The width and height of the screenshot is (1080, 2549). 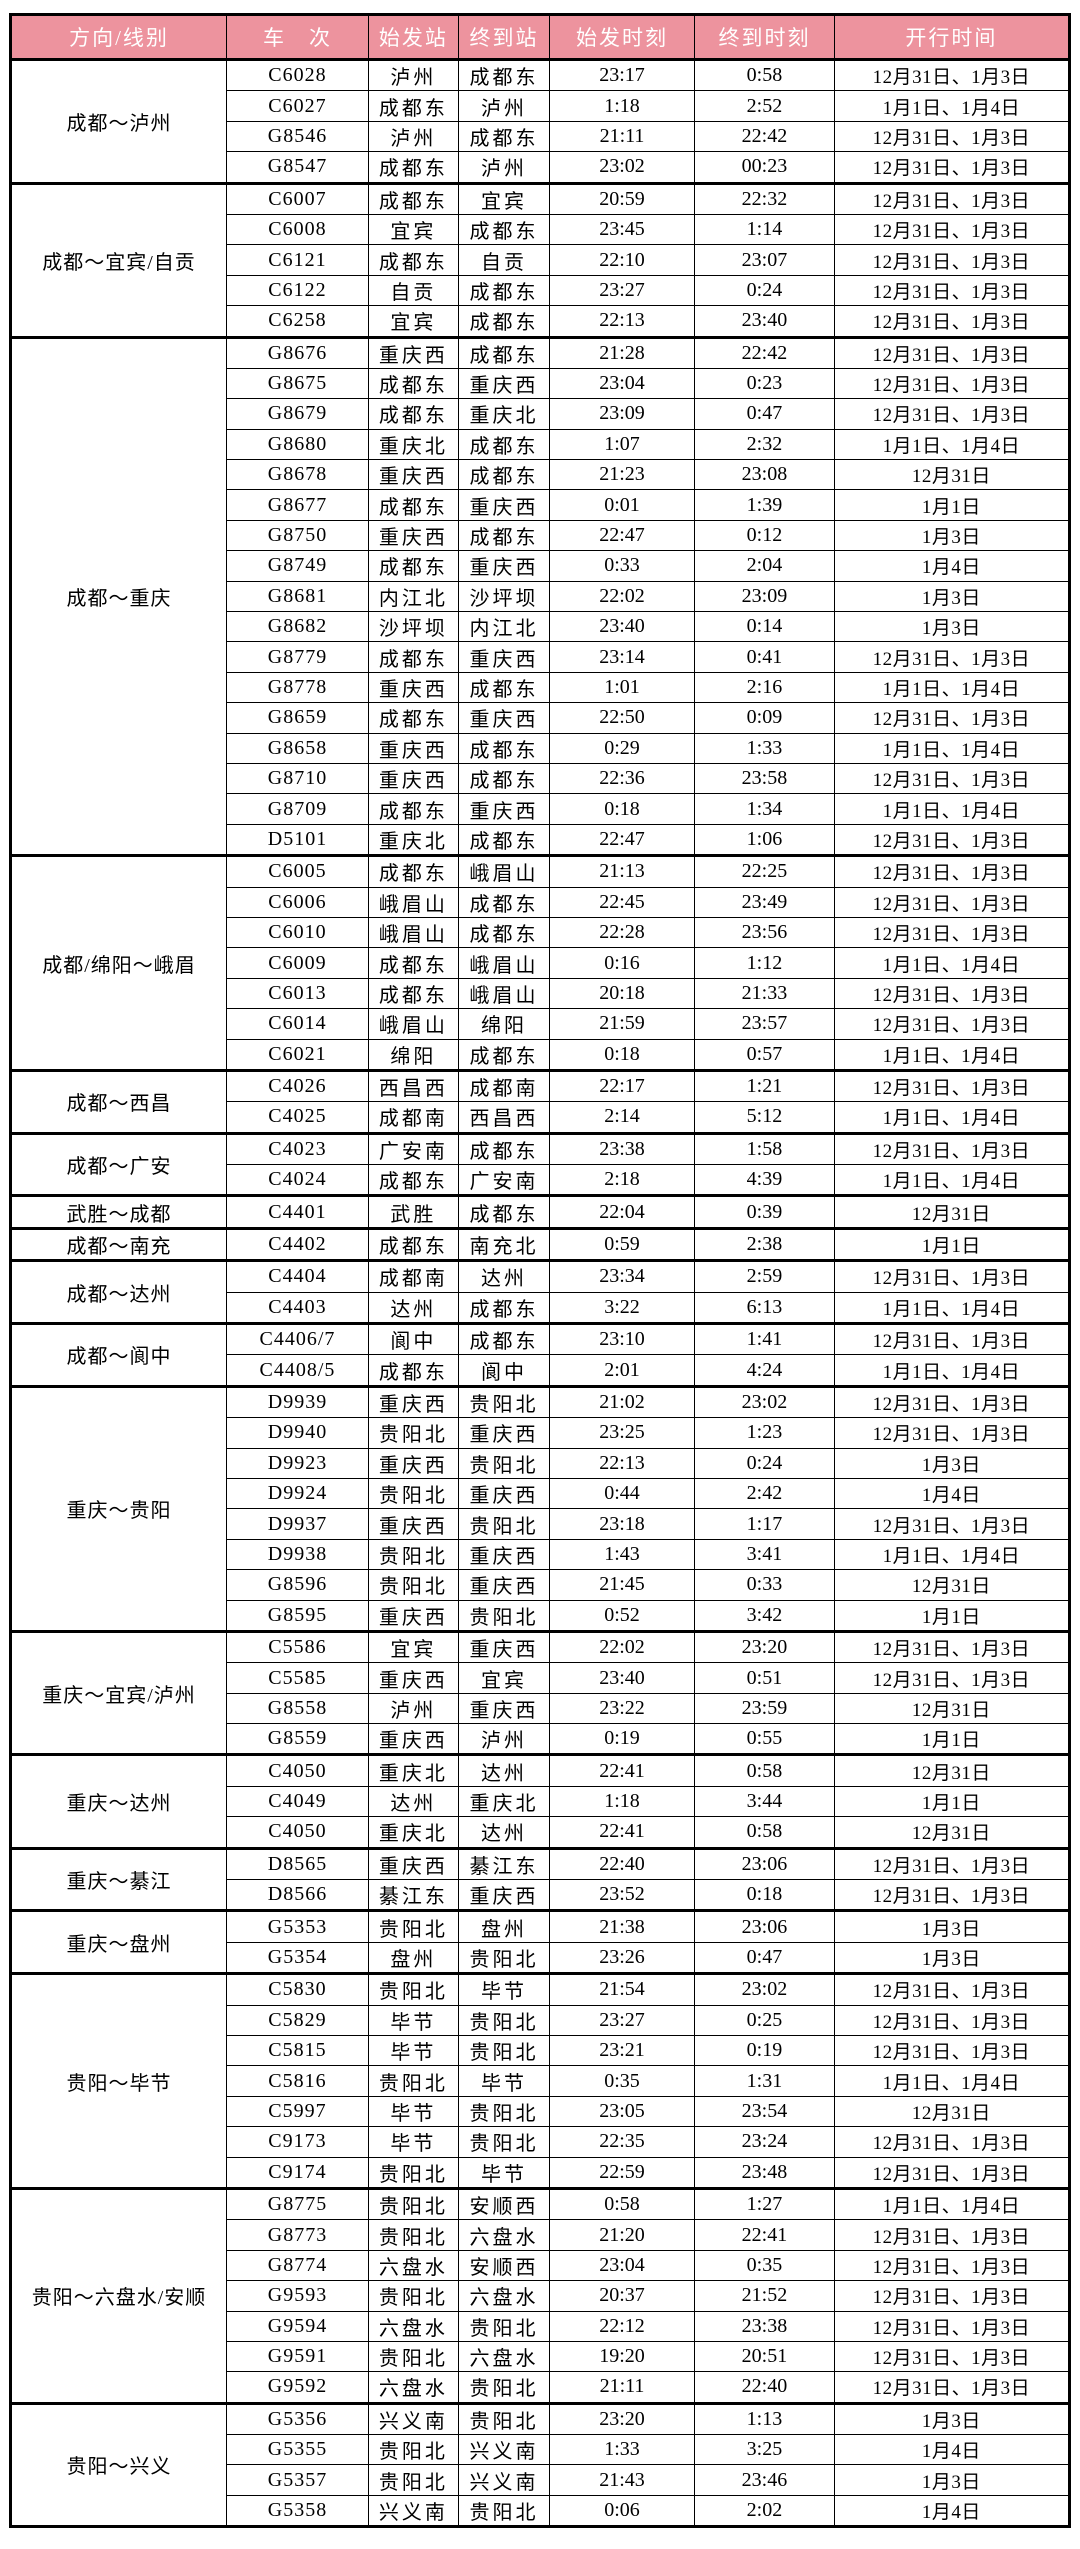 I want to click on departure-time-cell: 22:36, so click(x=622, y=778).